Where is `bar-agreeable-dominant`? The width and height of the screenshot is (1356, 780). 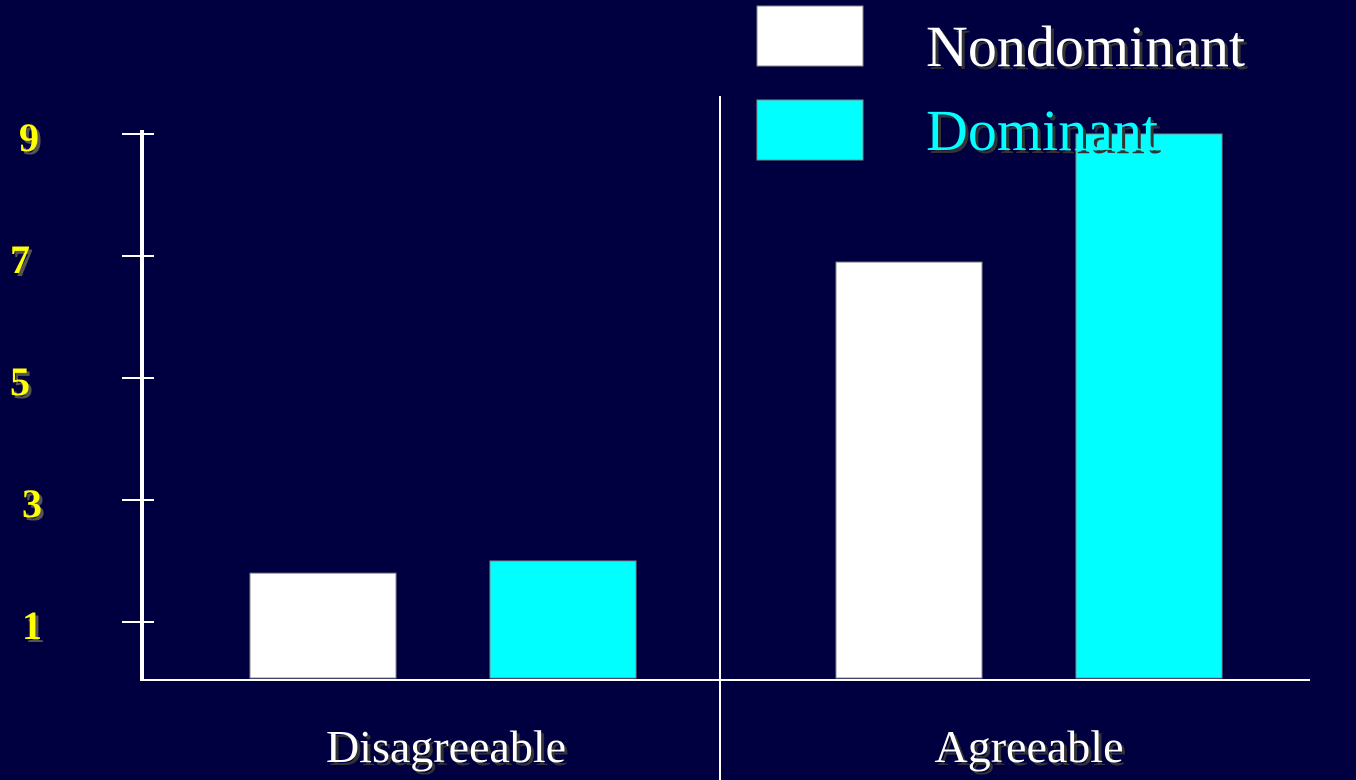 bar-agreeable-dominant is located at coordinates (1149, 406).